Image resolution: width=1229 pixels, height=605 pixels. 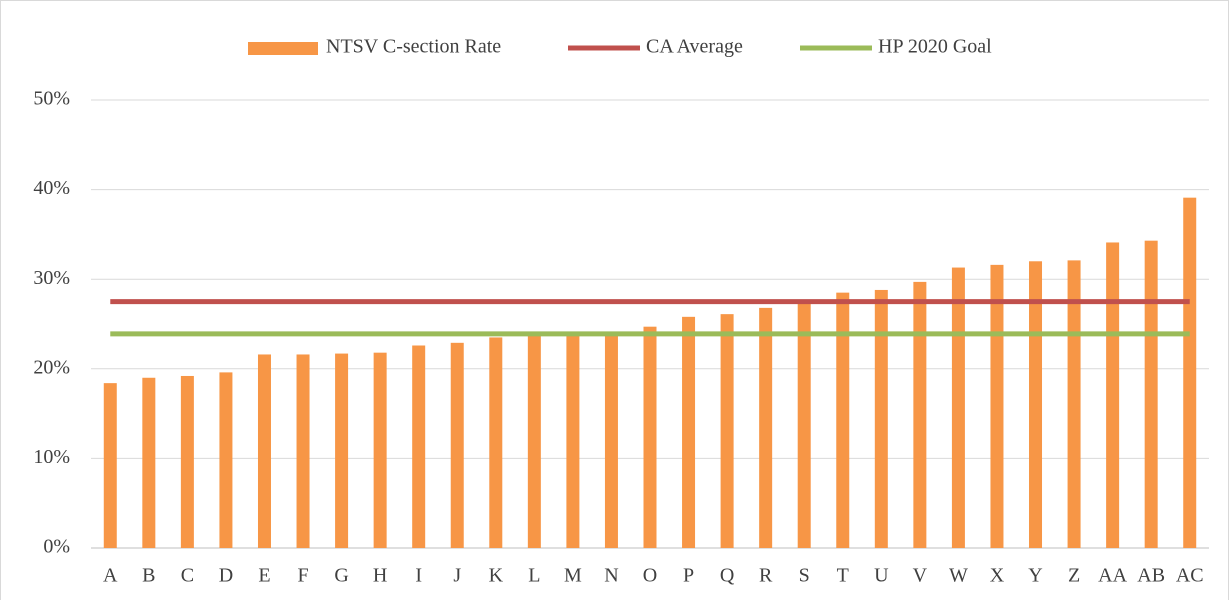 I want to click on x-tick-label: F, so click(x=302, y=576).